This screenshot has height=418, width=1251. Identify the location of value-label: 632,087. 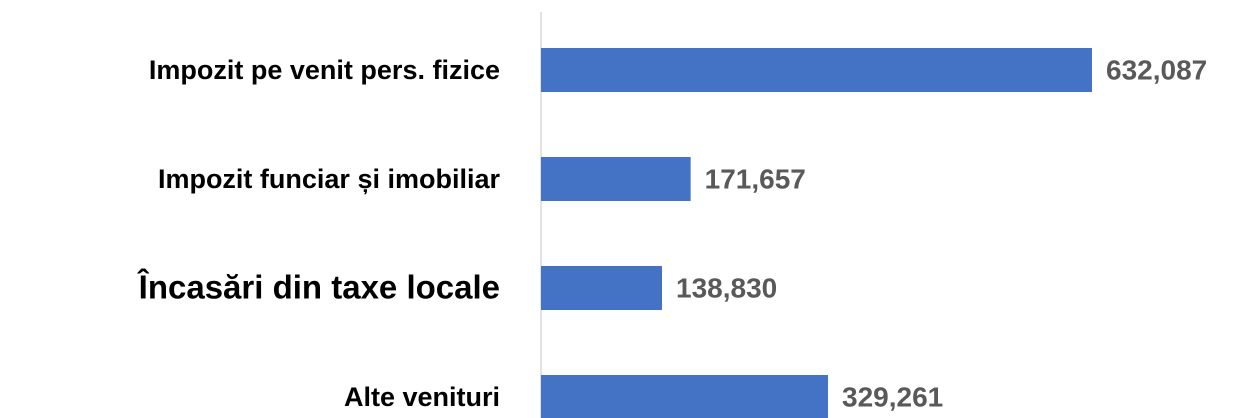
(1156, 69).